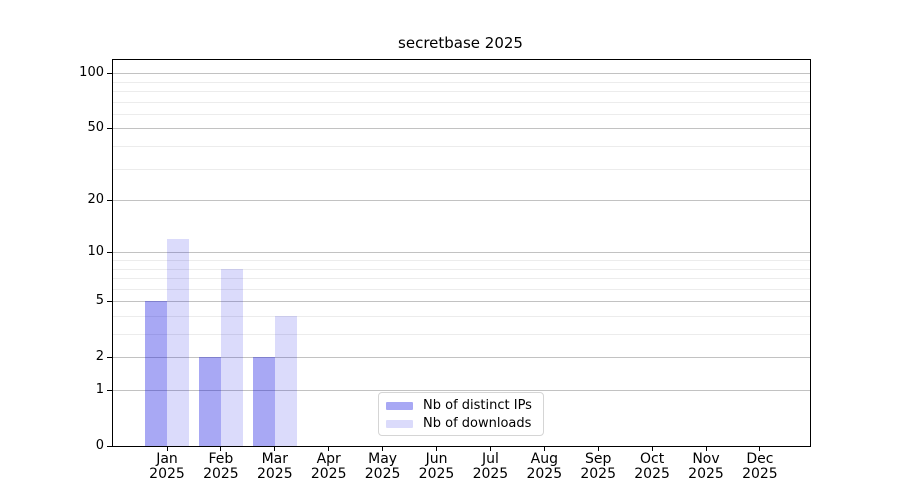 Image resolution: width=900 pixels, height=500 pixels. I want to click on x-tick-month: Jul, so click(490, 459).